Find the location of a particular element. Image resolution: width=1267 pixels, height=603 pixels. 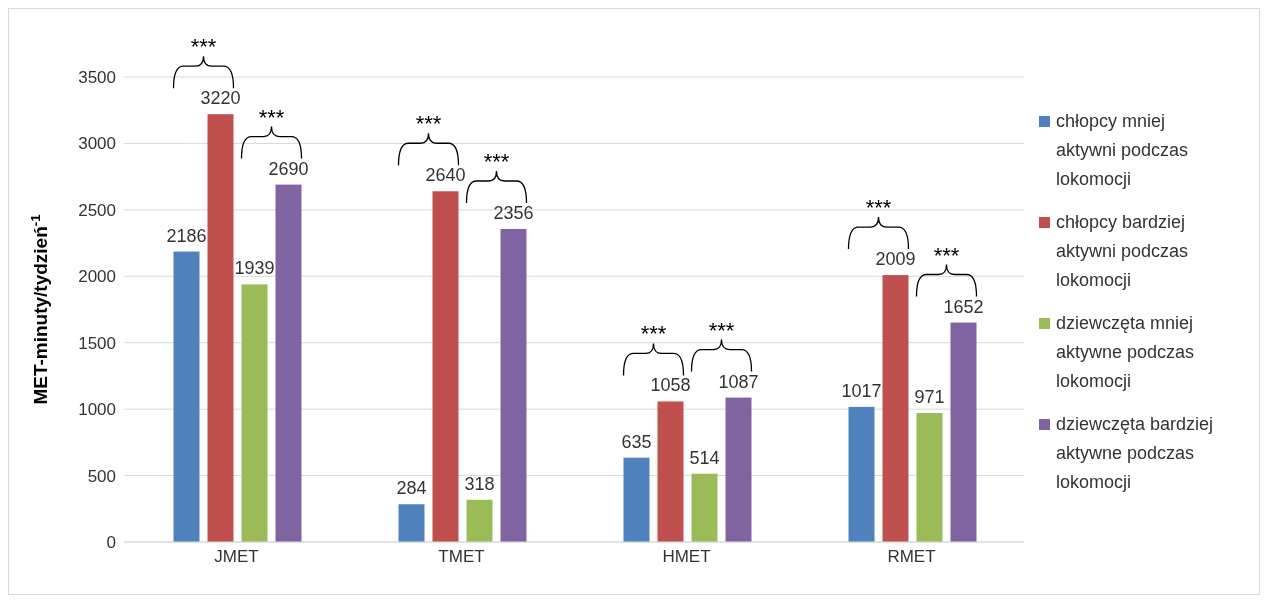

data-label: 284 is located at coordinates (411, 487).